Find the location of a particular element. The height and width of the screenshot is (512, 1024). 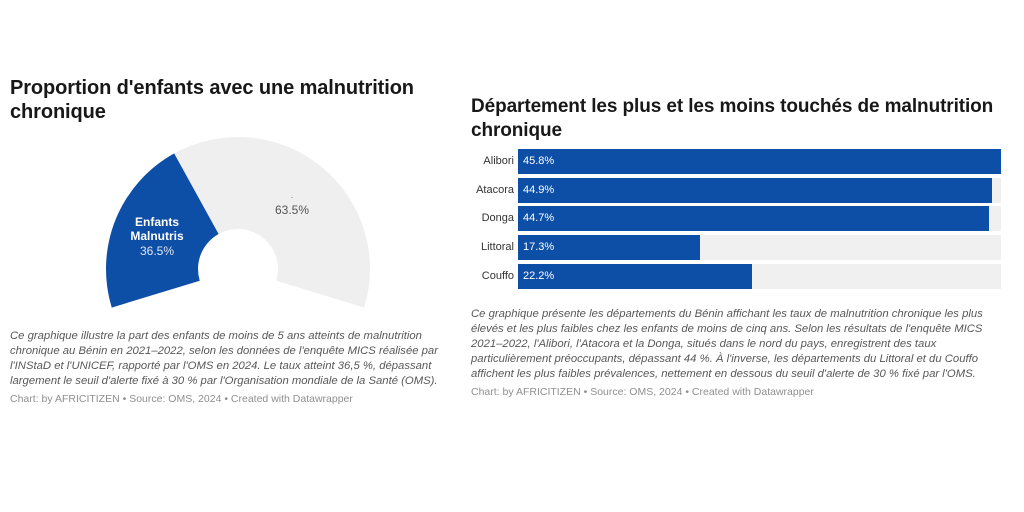

bar-value-label: 45.8% is located at coordinates (539, 161).